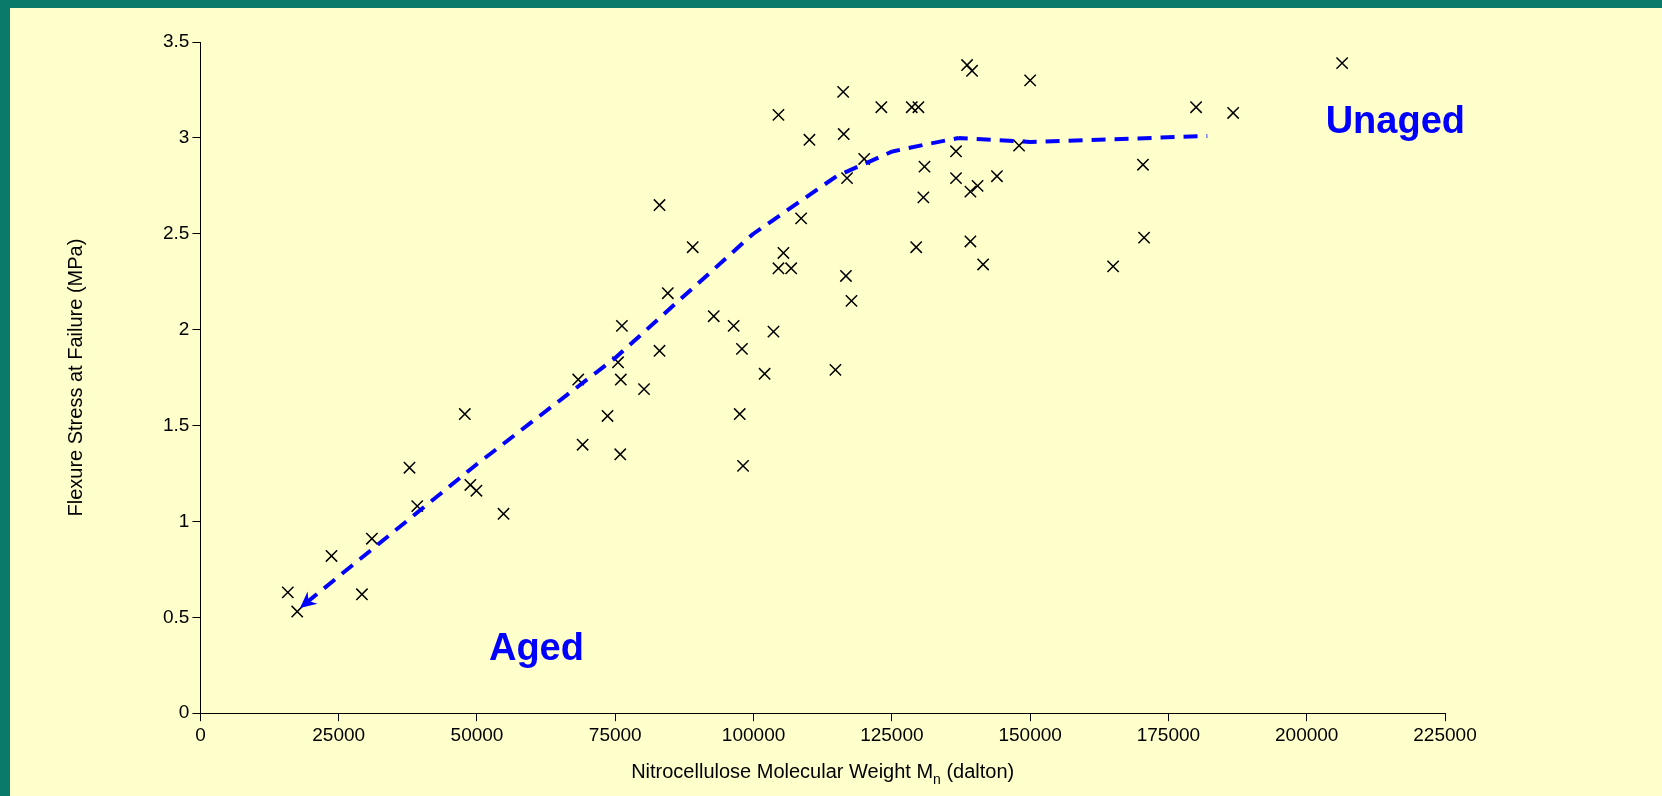 Image resolution: width=1662 pixels, height=796 pixels. Describe the element at coordinates (176, 233) in the screenshot. I see `y-tick-label: 2.5` at that location.